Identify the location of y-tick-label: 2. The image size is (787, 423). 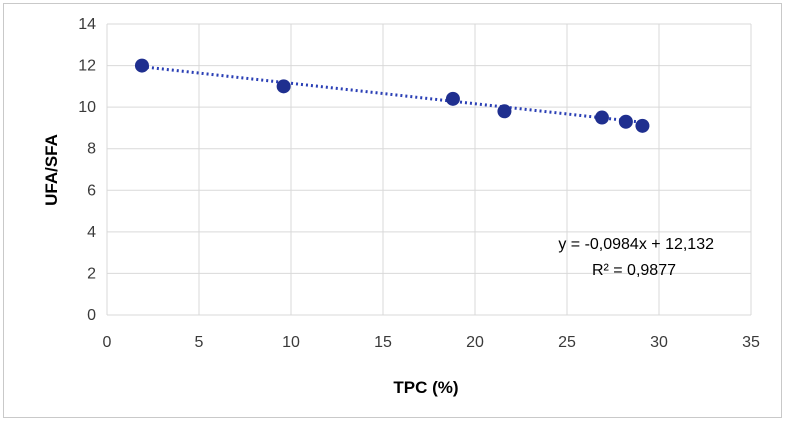
(91, 273).